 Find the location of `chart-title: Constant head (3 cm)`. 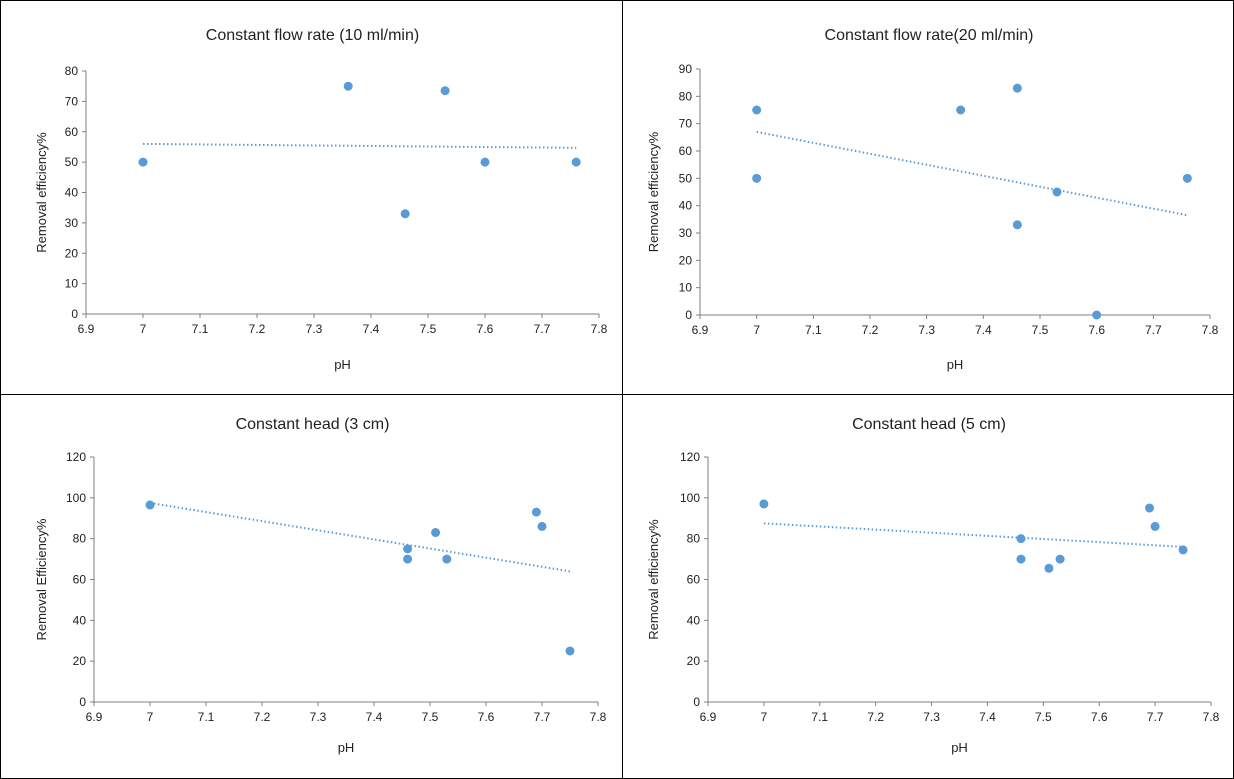

chart-title: Constant head (3 cm) is located at coordinates (313, 424).